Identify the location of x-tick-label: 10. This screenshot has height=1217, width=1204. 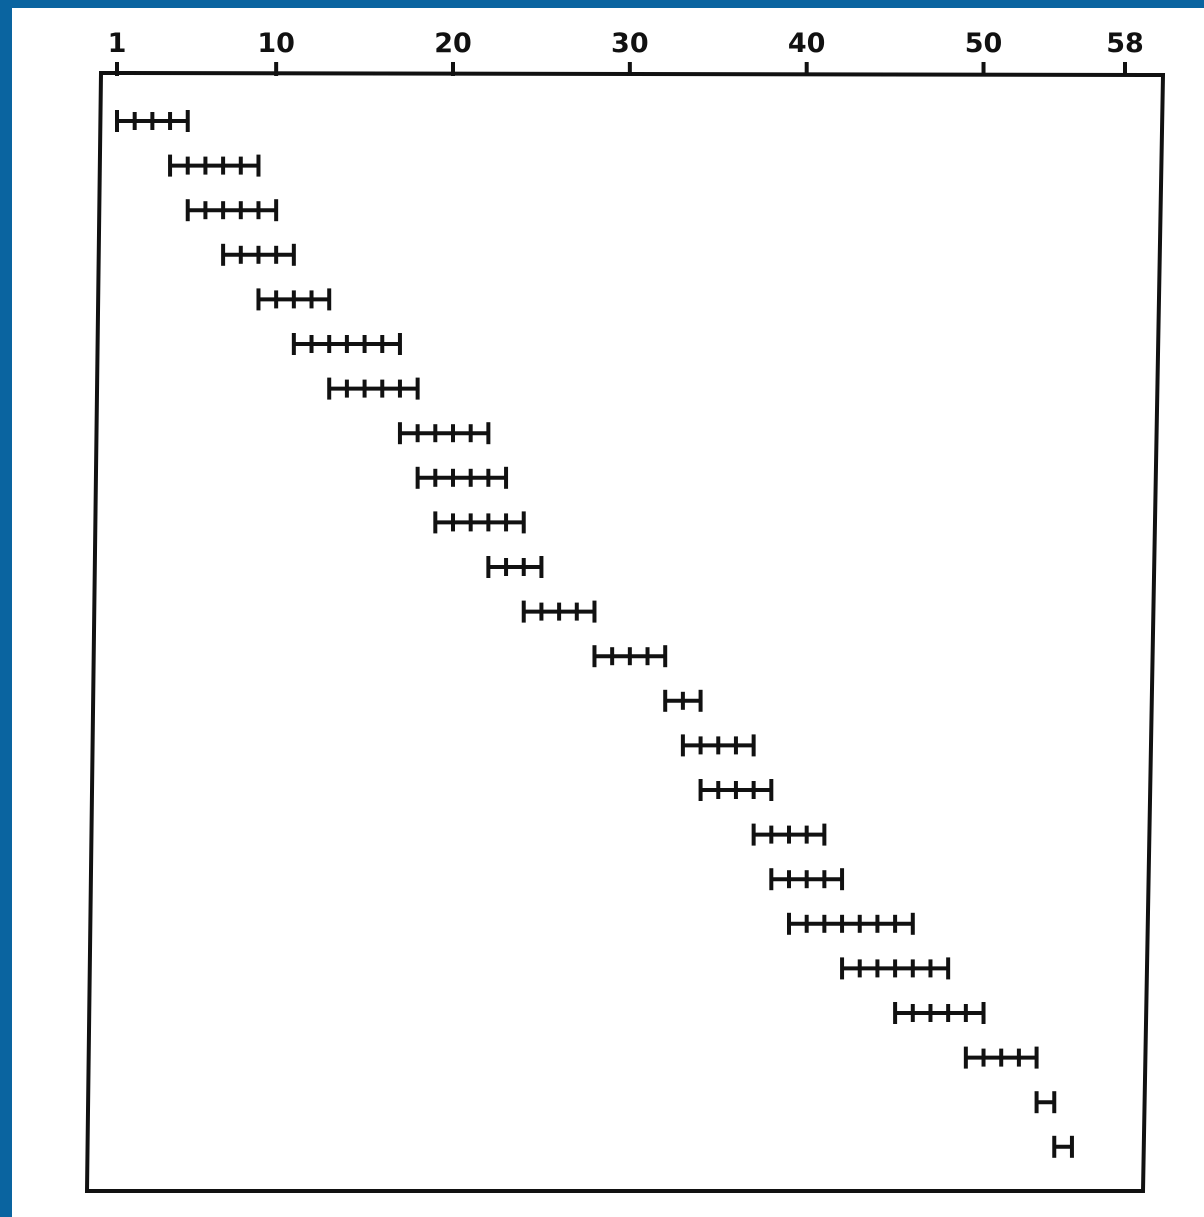
(276, 43).